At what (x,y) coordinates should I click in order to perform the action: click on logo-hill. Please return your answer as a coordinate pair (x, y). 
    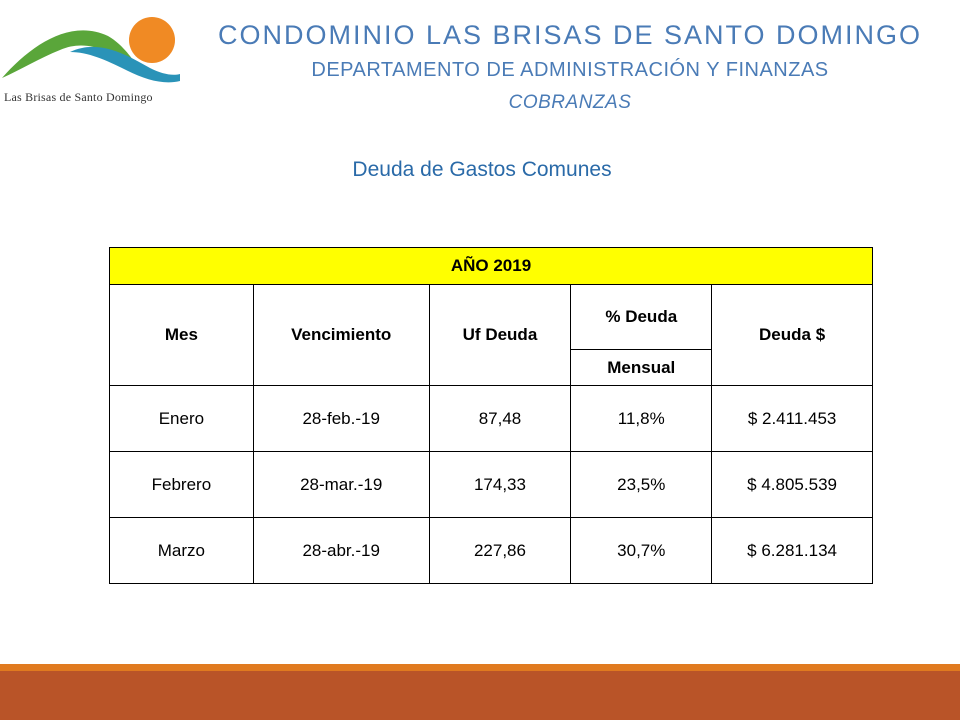
    Looking at the image, I should click on (71, 54).